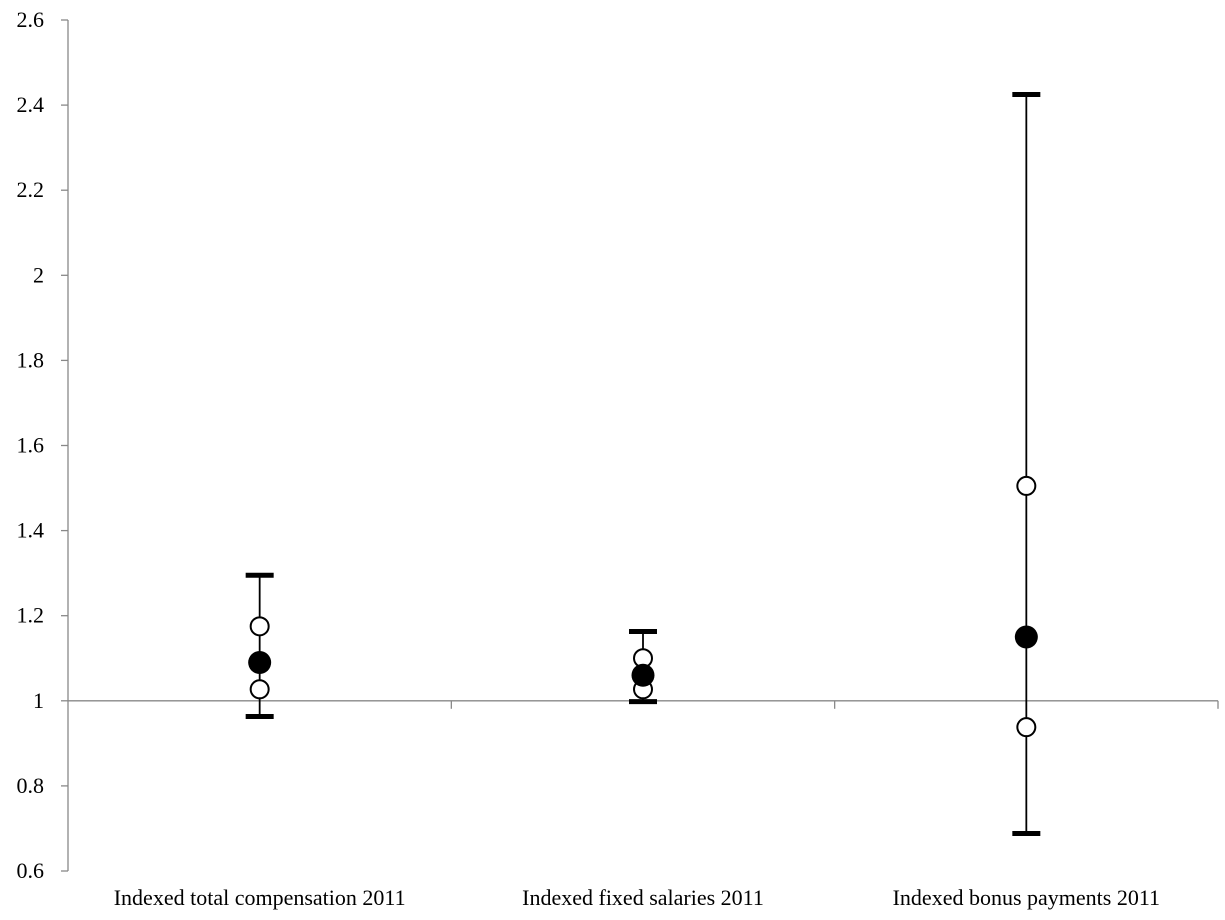 The width and height of the screenshot is (1225, 920). Describe the element at coordinates (31, 189) in the screenshot. I see `y-tick-label: 2.2` at that location.